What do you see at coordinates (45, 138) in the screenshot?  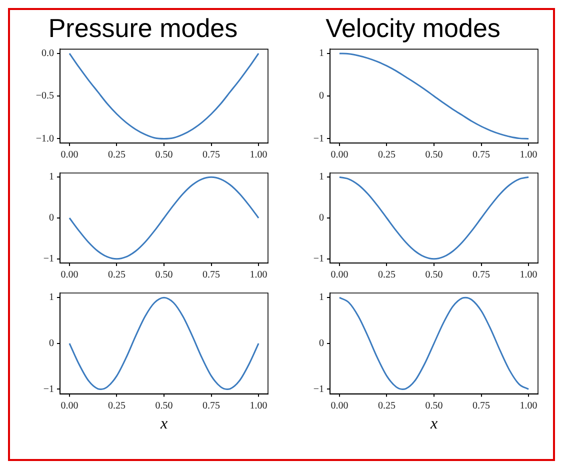 I see `y-tick-label: −1.0` at bounding box center [45, 138].